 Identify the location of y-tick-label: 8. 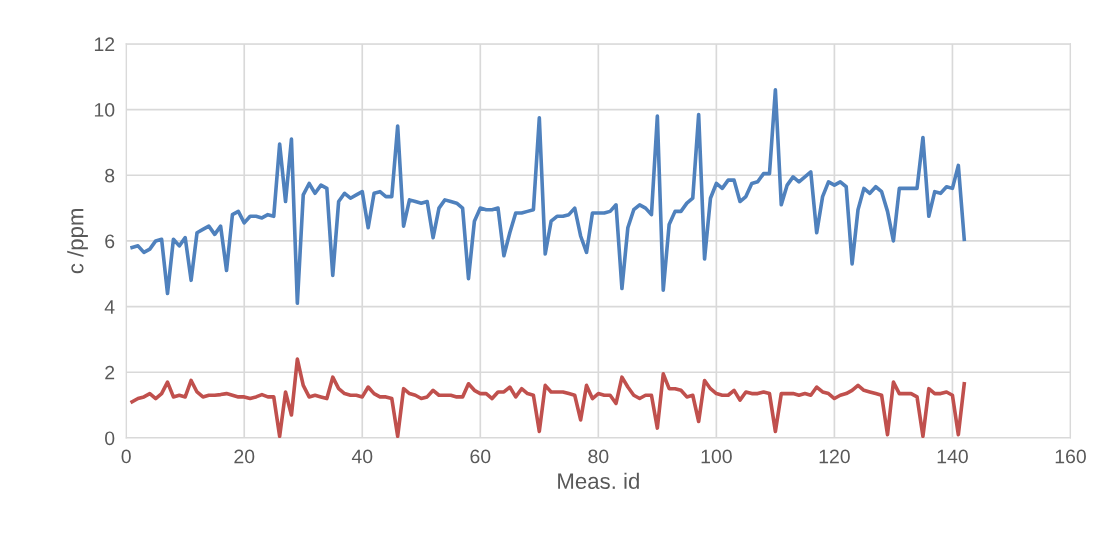
(110, 175).